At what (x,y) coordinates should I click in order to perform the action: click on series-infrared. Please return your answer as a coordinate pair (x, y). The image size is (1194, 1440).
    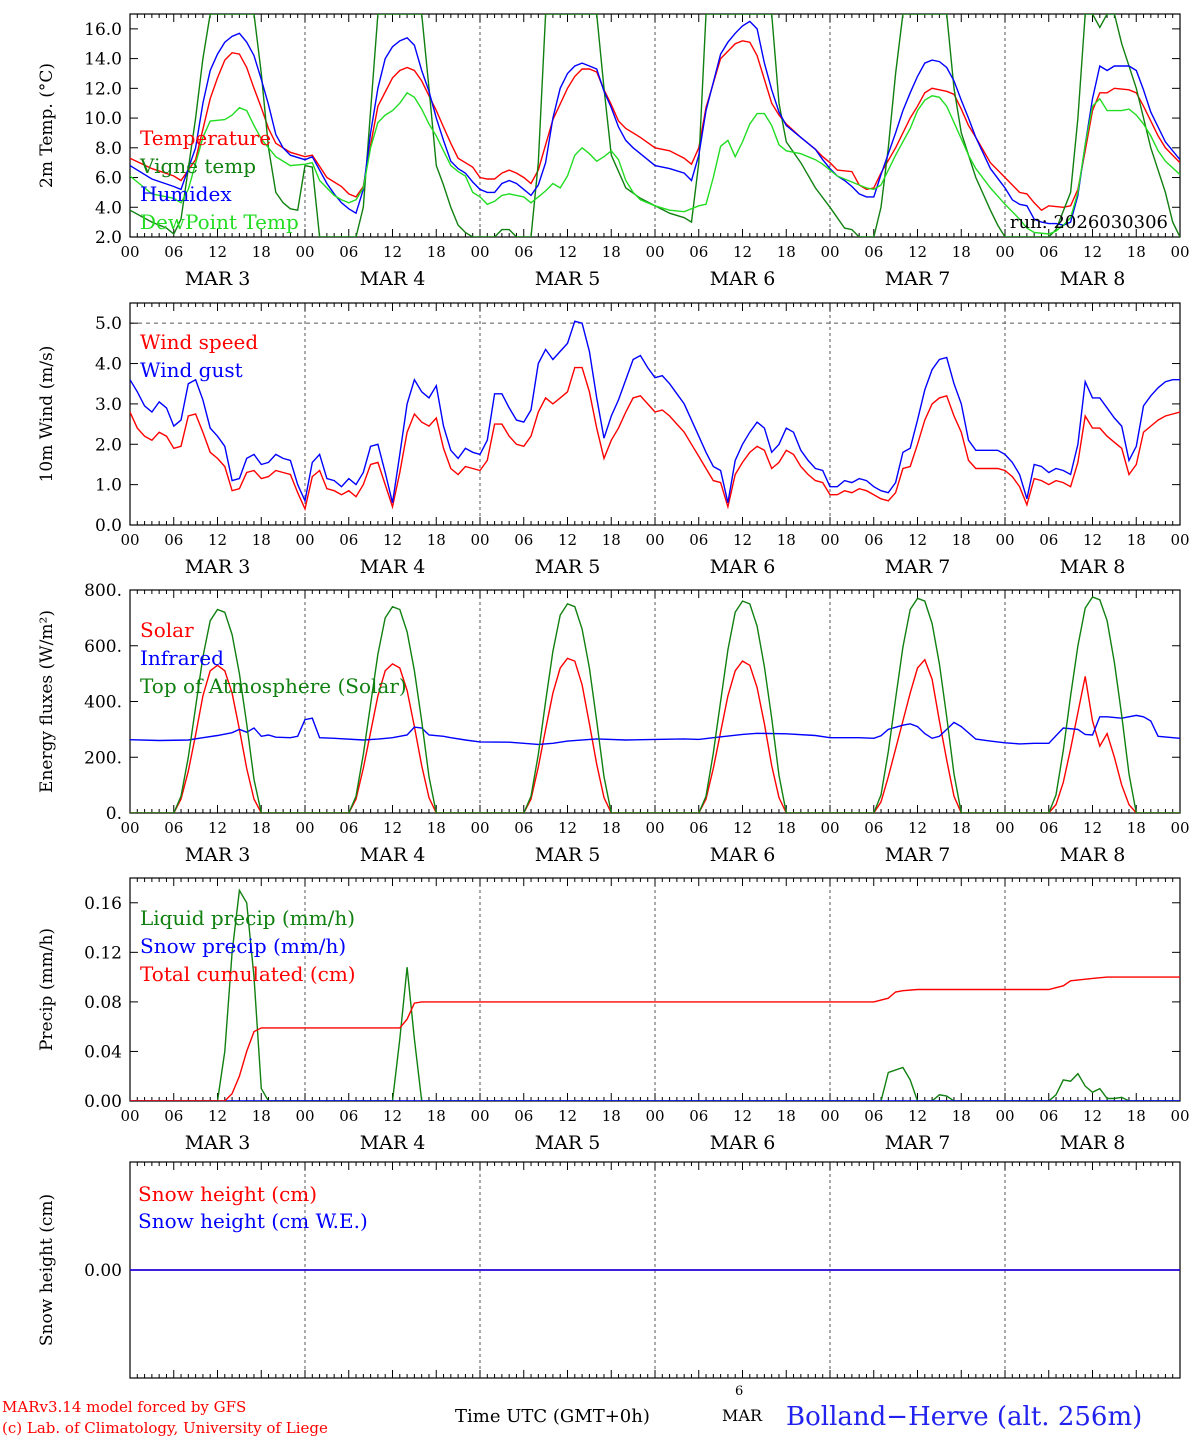
    Looking at the image, I should click on (655, 730).